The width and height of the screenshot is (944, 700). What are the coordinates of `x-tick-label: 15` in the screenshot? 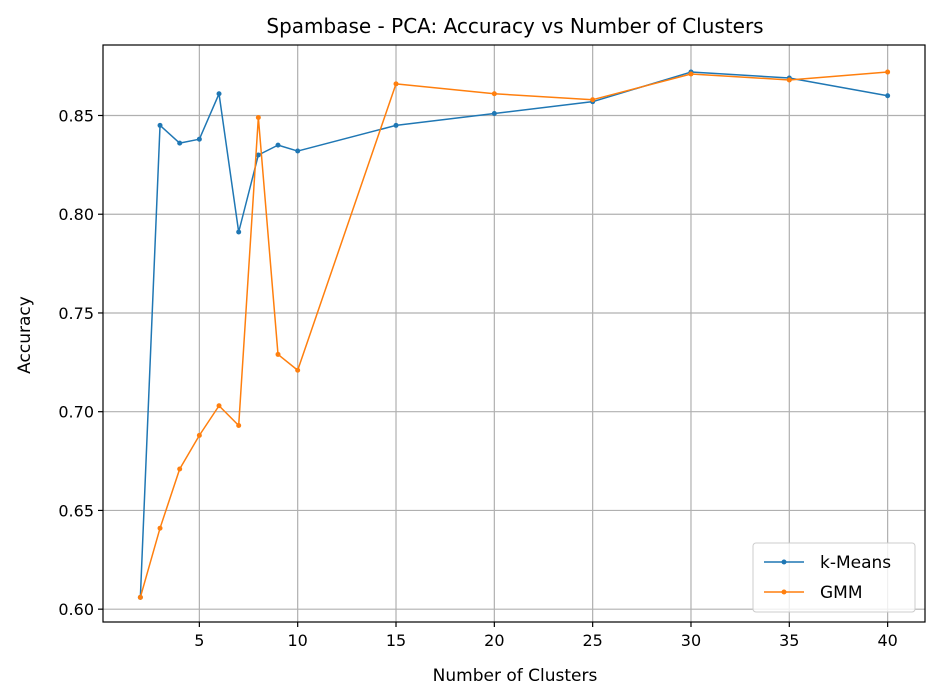 It's located at (396, 640).